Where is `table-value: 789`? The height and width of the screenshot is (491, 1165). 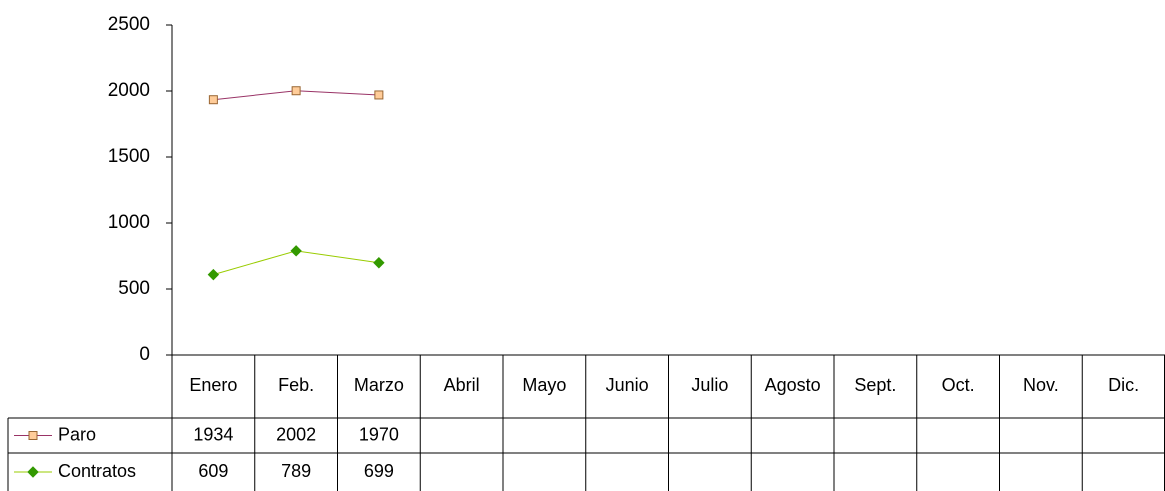 table-value: 789 is located at coordinates (296, 471).